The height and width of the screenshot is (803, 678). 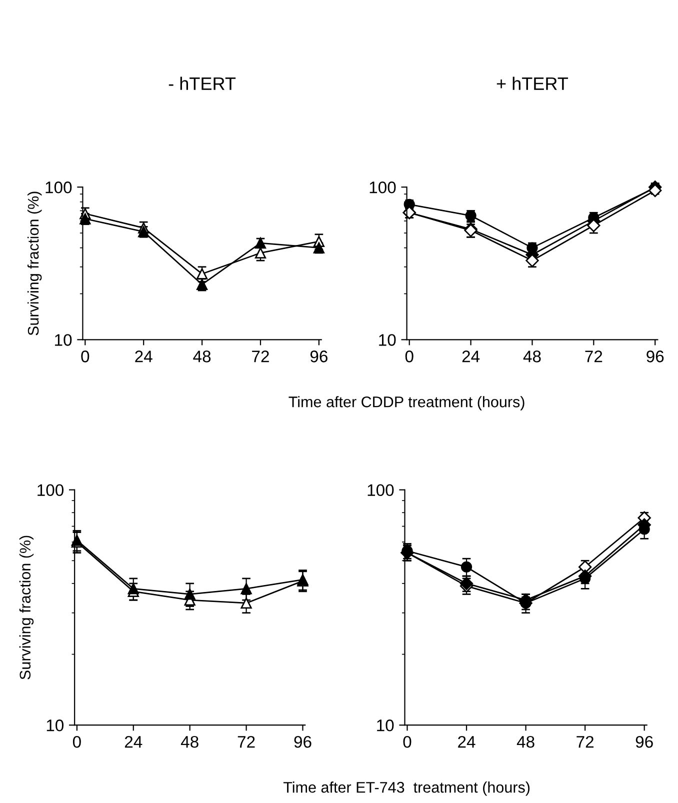 I want to click on x-axis-title: Time after ET-743 treatment (hours), so click(x=406, y=789).